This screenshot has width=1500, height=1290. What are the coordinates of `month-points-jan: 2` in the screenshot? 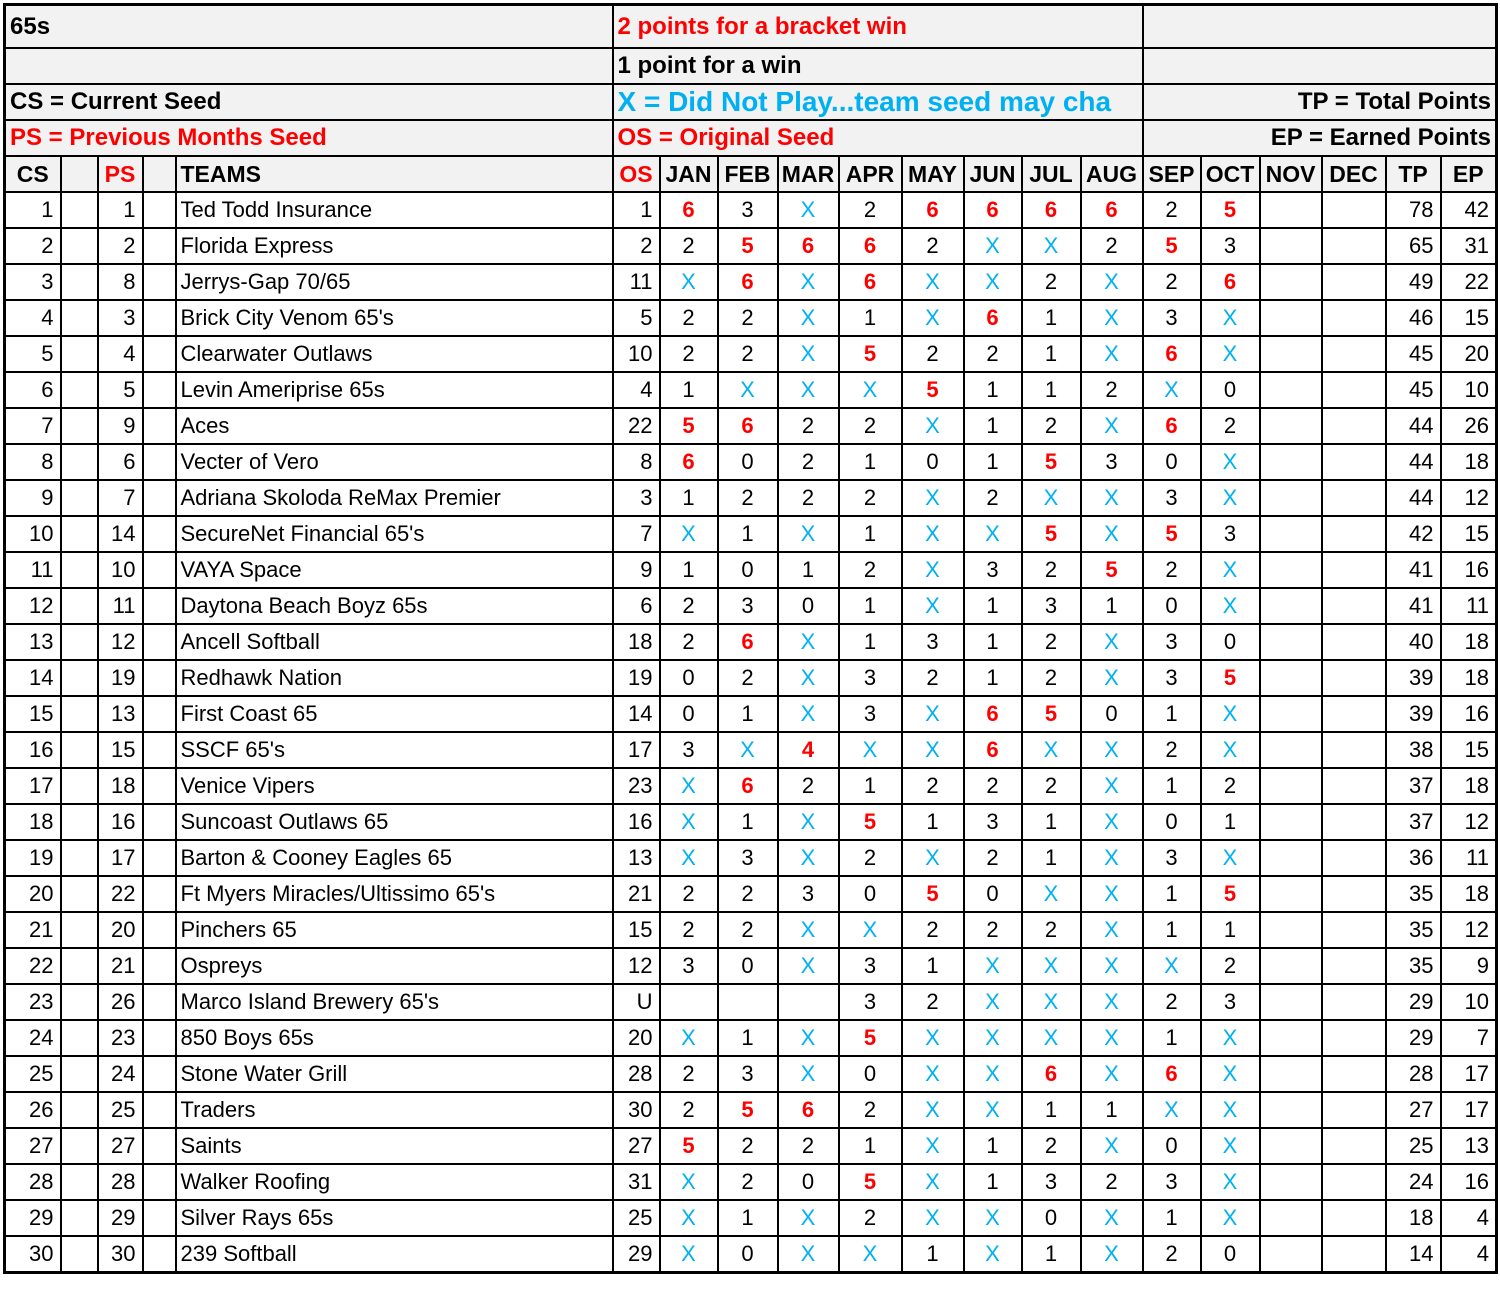 It's located at (688, 1074).